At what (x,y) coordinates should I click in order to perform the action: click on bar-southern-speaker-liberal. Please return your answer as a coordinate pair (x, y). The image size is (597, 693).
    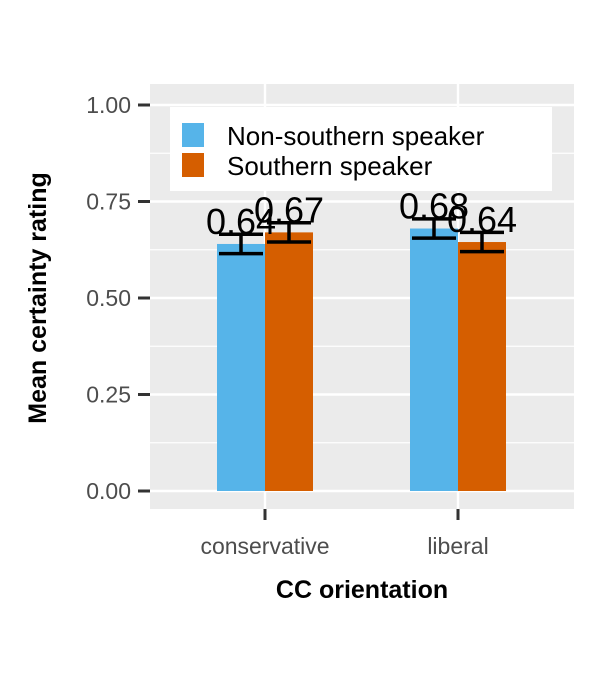
    Looking at the image, I should click on (482, 366).